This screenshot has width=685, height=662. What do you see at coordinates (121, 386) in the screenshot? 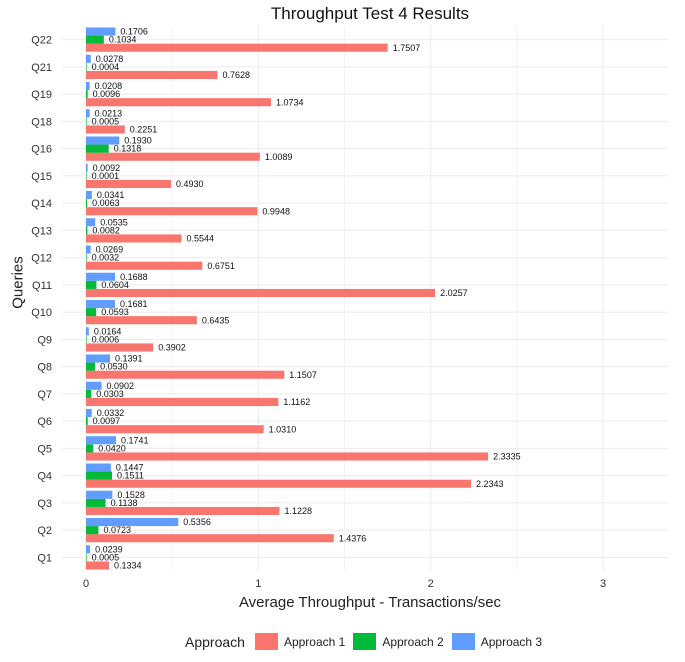
I see `data-label: 0.0902` at bounding box center [121, 386].